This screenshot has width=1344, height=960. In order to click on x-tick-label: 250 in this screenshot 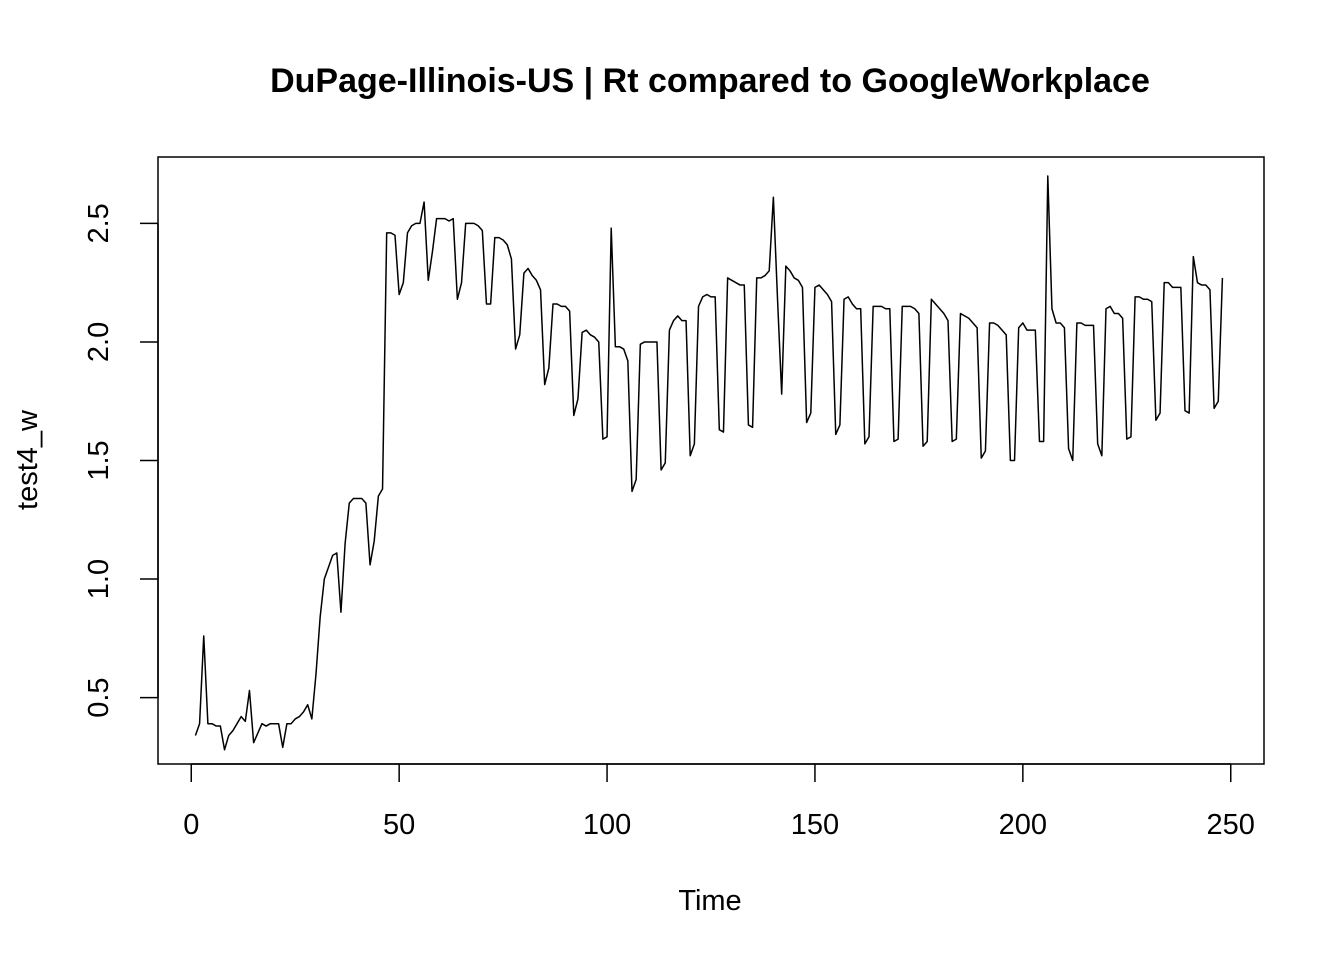, I will do `click(1231, 825)`.